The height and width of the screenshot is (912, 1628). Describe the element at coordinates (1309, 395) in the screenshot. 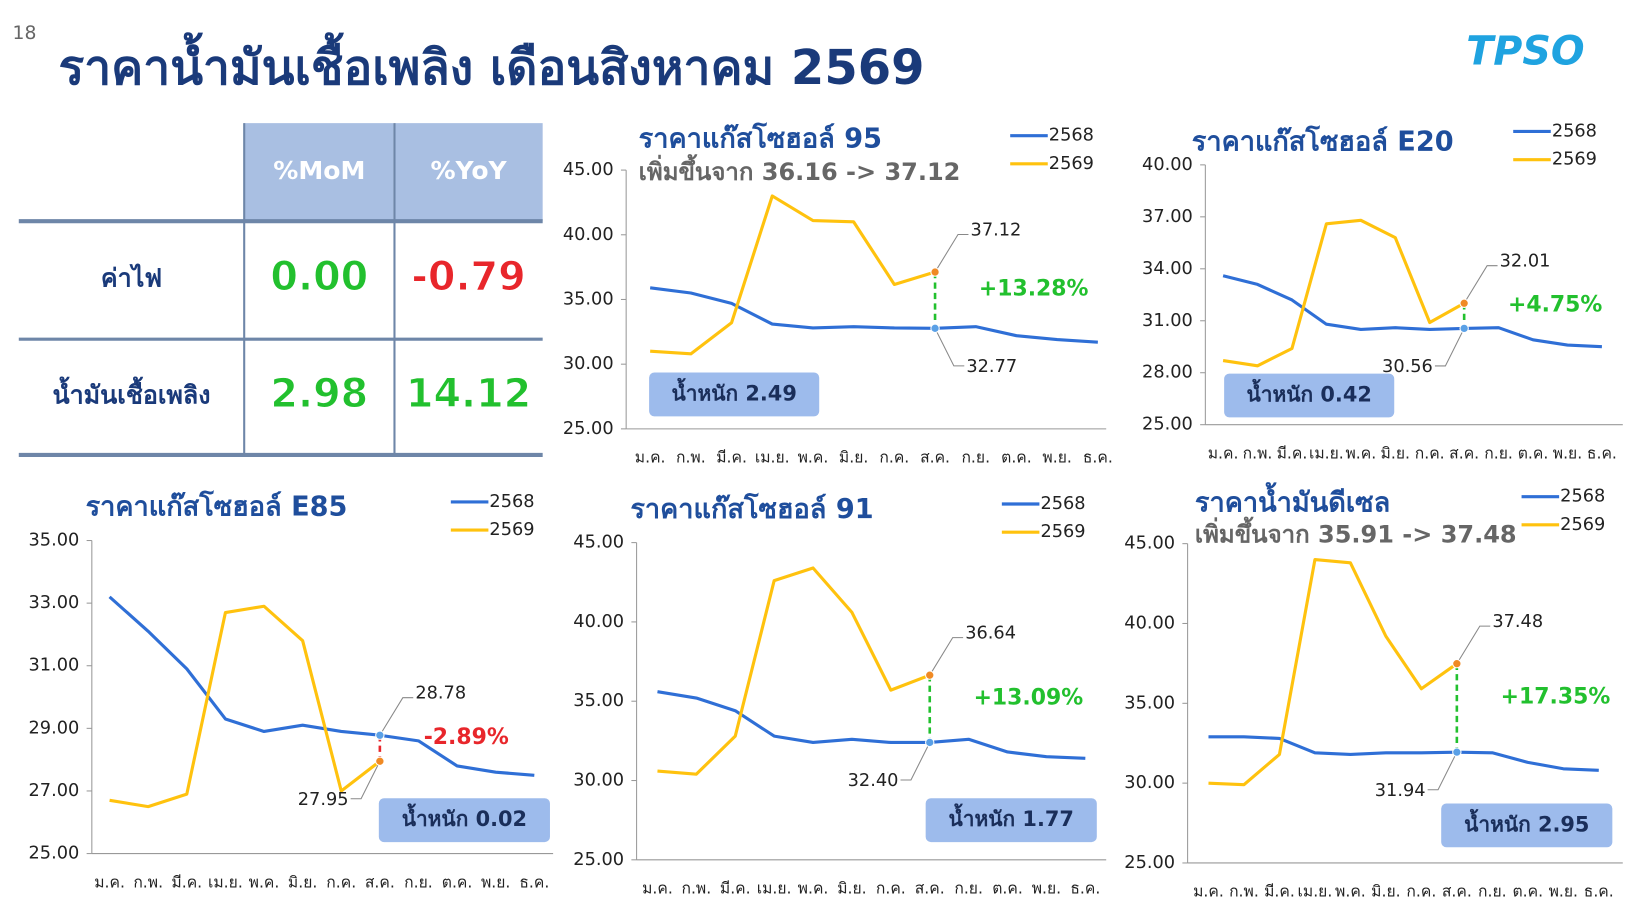

I see `weight-box` at that location.